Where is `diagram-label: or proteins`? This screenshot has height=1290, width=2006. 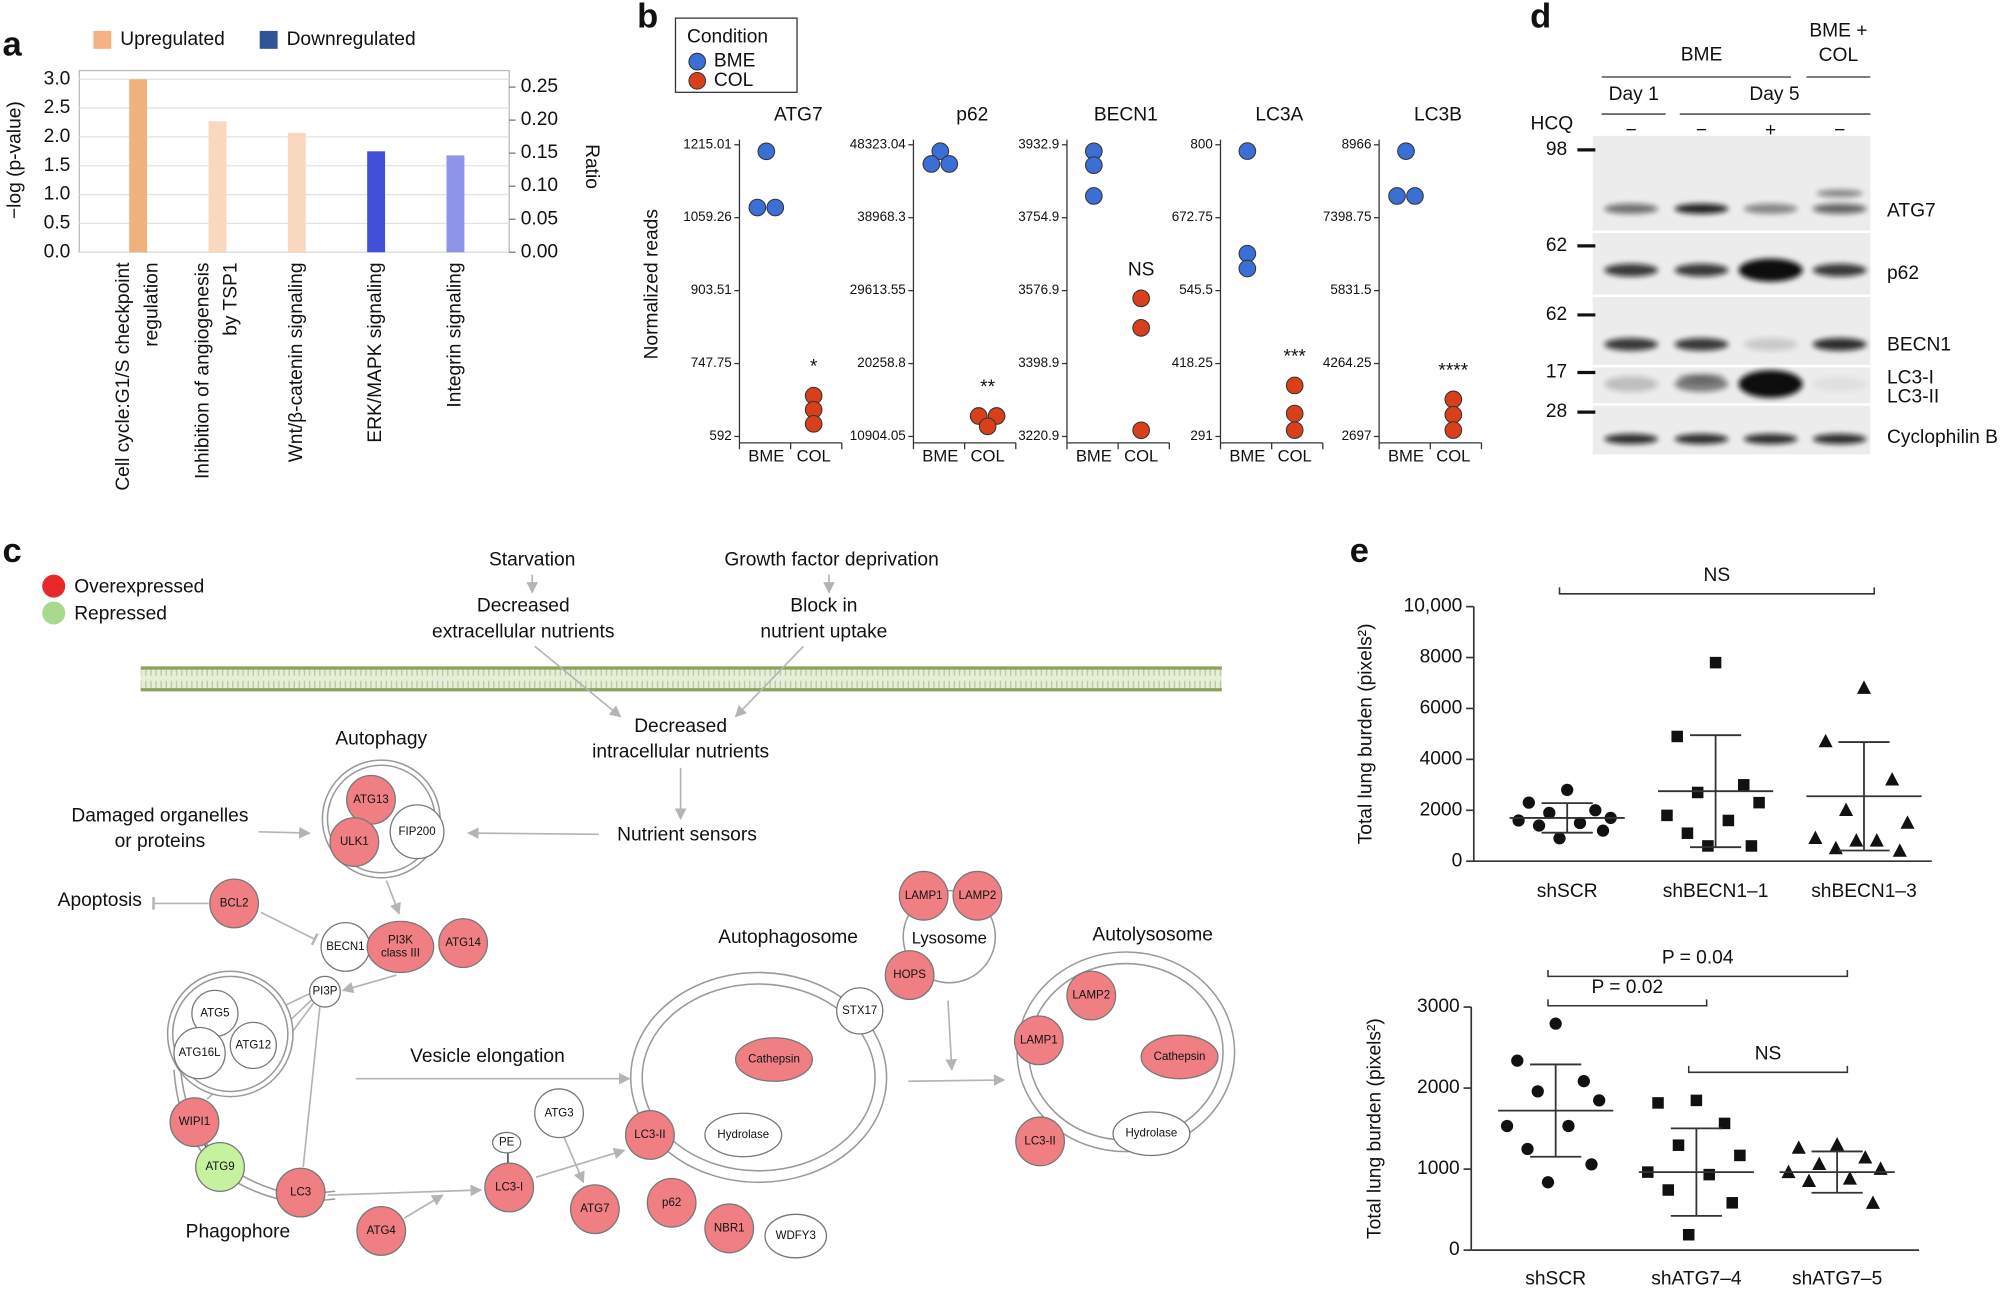 diagram-label: or proteins is located at coordinates (160, 841).